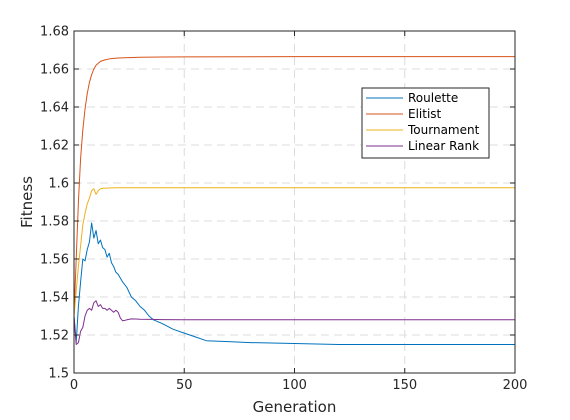 The height and width of the screenshot is (420, 570). I want to click on x-tick-label: 50, so click(184, 385).